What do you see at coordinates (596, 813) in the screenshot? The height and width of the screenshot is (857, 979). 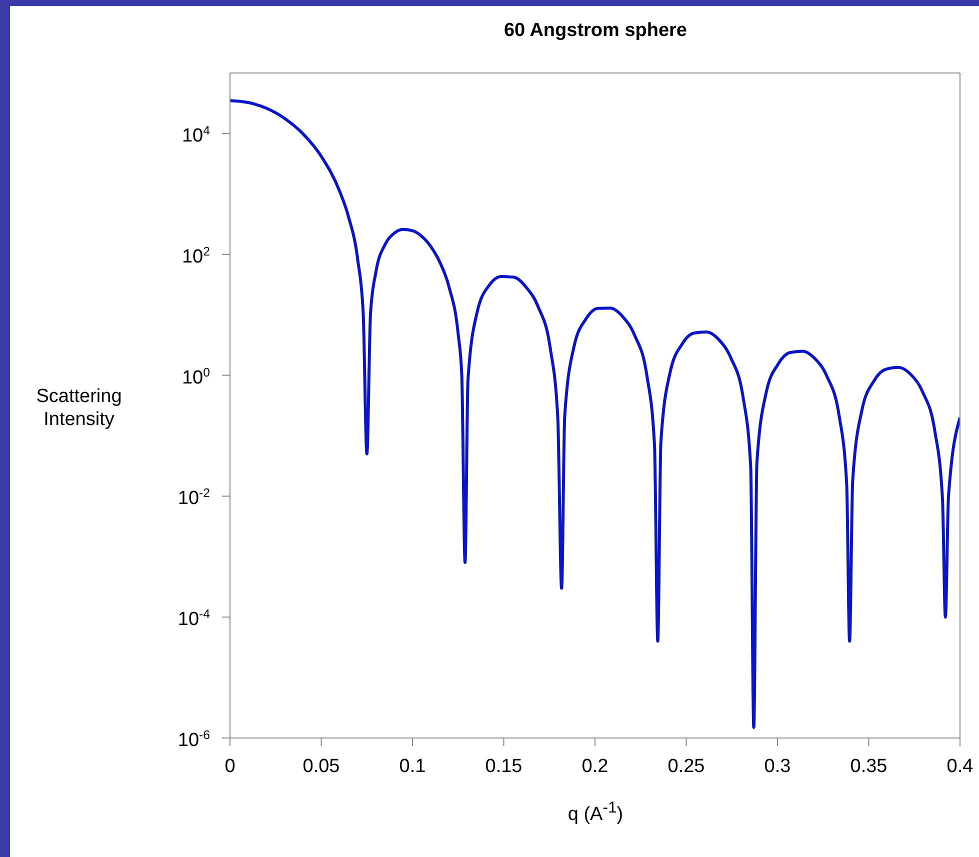 I see `x-axis-title: q (A$^{-1}$)` at bounding box center [596, 813].